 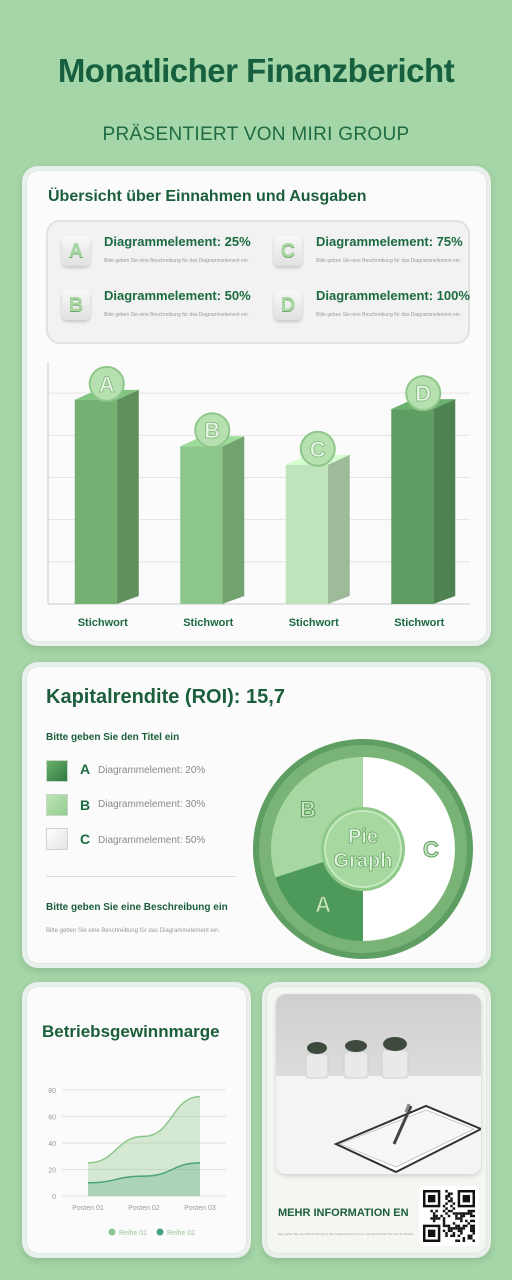 What do you see at coordinates (152, 804) in the screenshot?
I see `roi-label-b: Diagrammelement: 30%` at bounding box center [152, 804].